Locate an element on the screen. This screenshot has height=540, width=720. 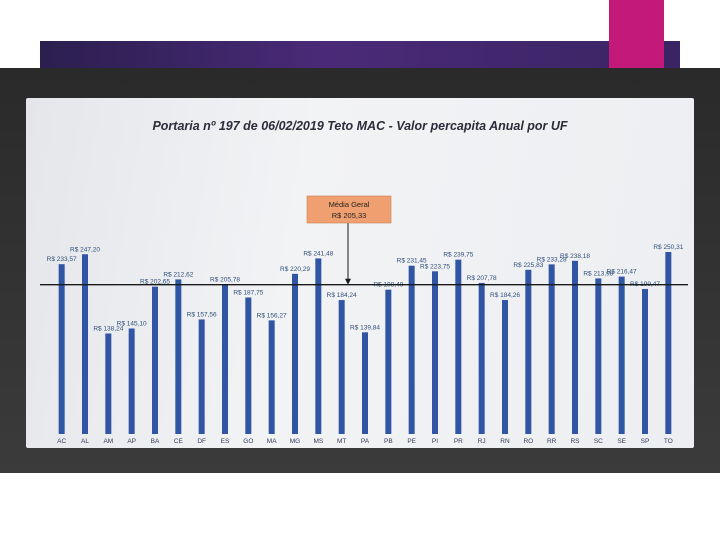
category-label-to: TO is located at coordinates (668, 441).